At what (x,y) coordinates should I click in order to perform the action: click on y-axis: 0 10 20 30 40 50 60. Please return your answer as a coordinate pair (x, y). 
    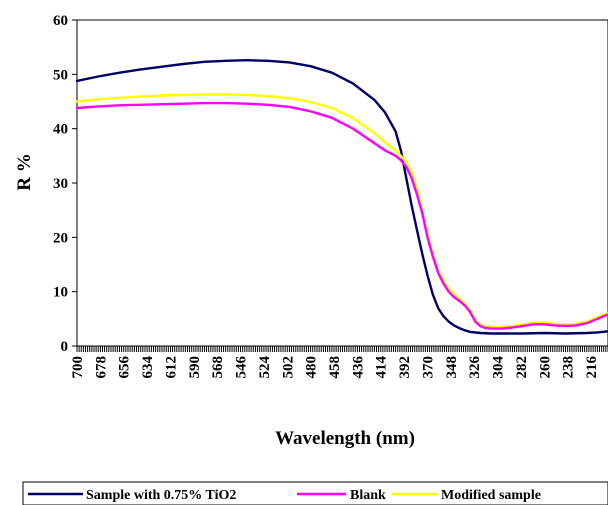
    Looking at the image, I should click on (65, 184).